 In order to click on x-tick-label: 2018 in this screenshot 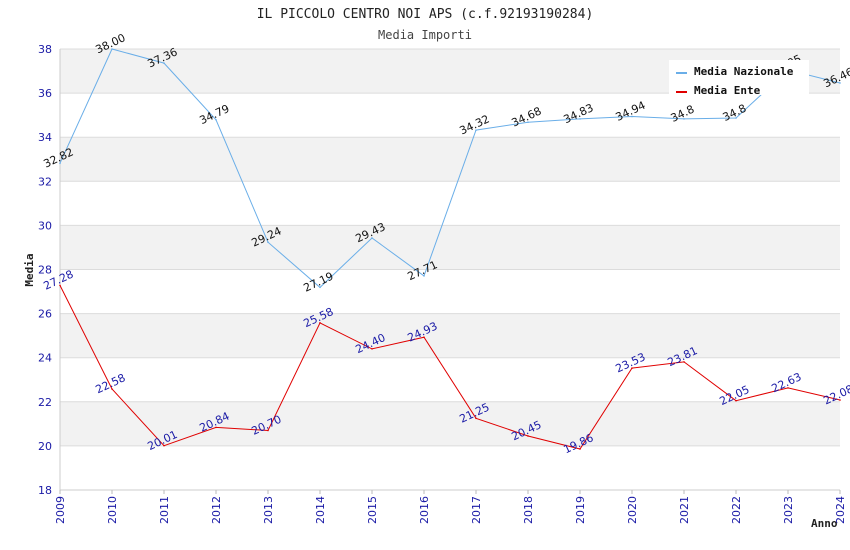, I will do `click(528, 510)`.